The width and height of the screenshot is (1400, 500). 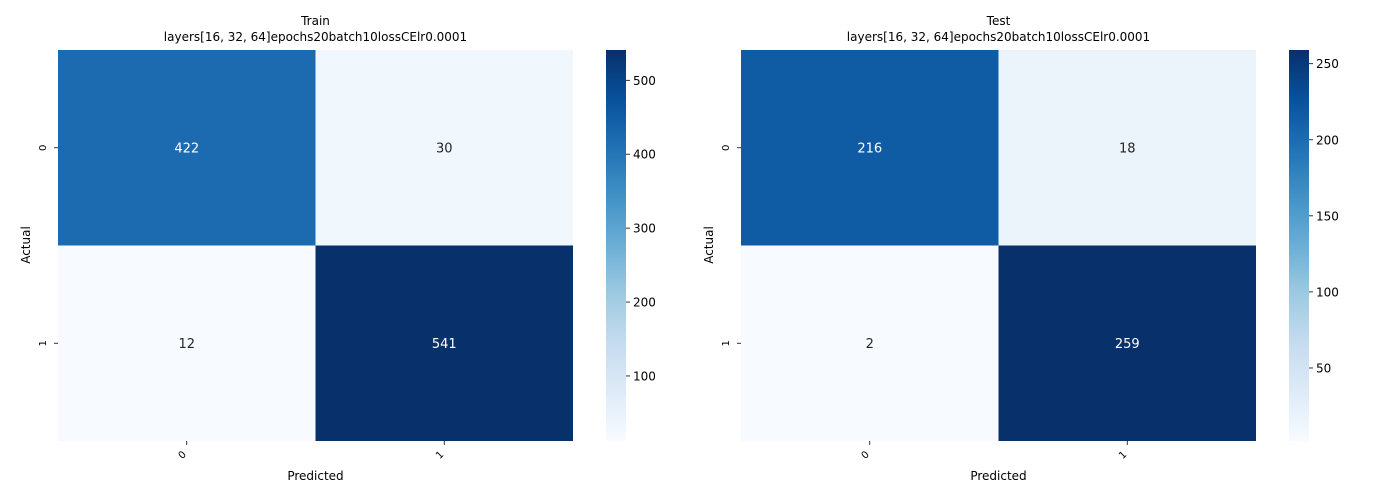 I want to click on test-ylabel: Actual, so click(x=709, y=245).